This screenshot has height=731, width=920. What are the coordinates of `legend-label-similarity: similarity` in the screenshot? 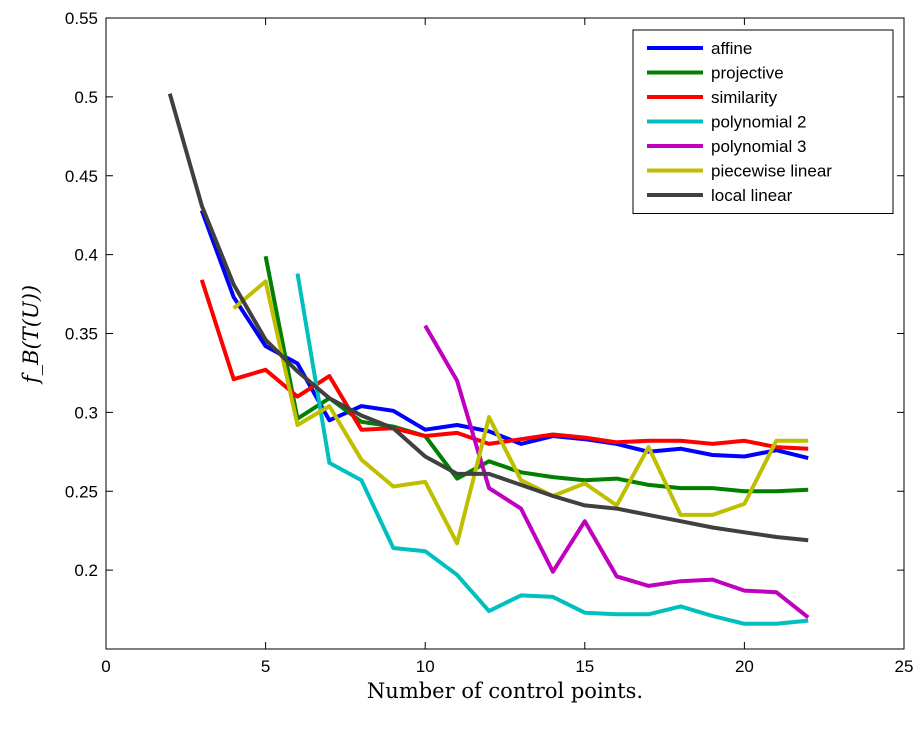 It's located at (744, 97).